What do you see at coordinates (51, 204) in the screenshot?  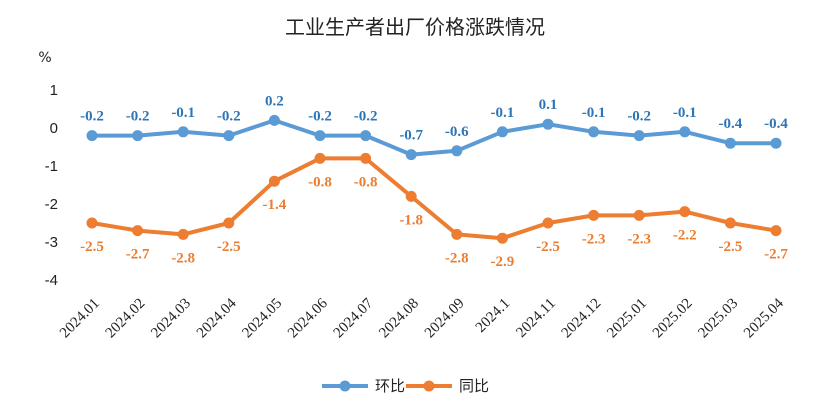 I see `y-tick-label: -2` at bounding box center [51, 204].